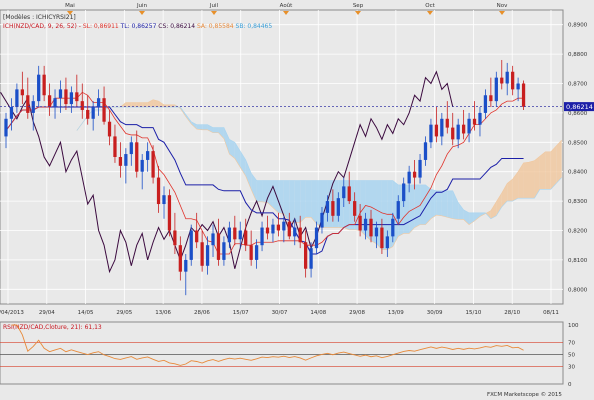 The height and width of the screenshot is (400, 594). What do you see at coordinates (578, 143) in the screenshot?
I see `y-tick-label: 0,8500` at bounding box center [578, 143].